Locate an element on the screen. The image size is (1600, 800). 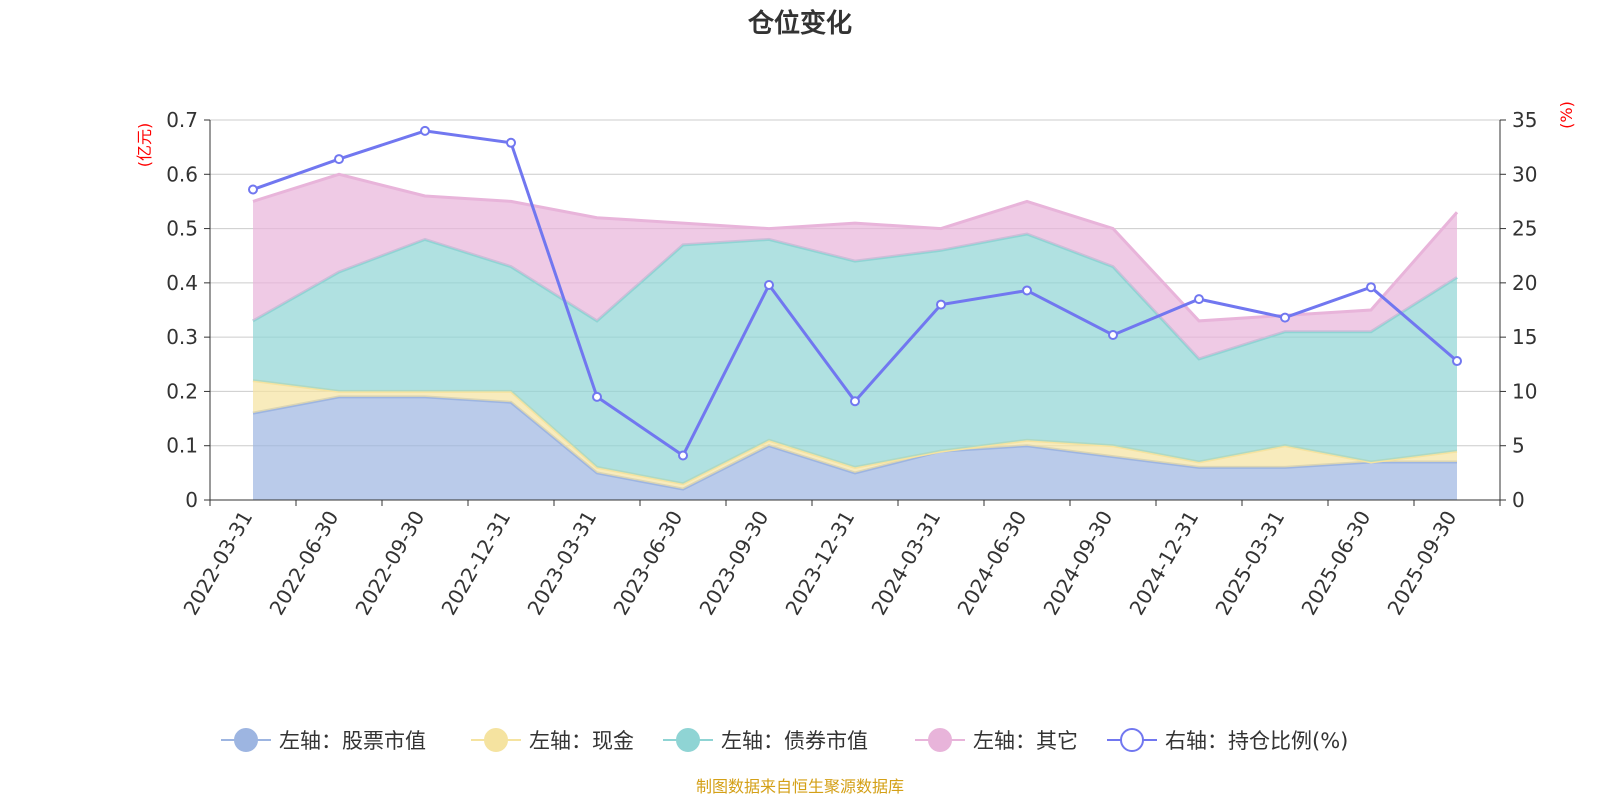
legend-label: 左轴：股票市值 is located at coordinates (352, 741).